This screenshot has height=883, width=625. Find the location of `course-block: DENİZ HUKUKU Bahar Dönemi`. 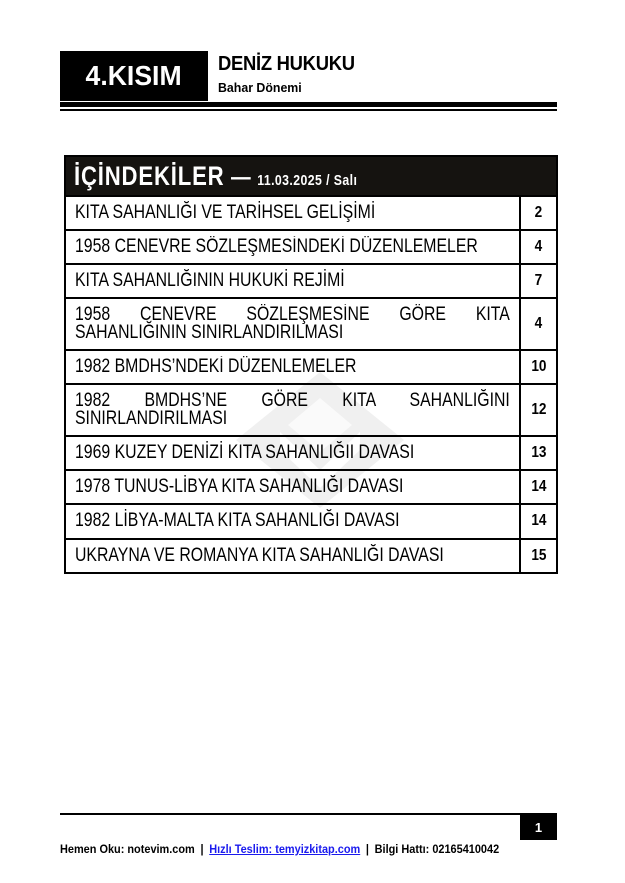

course-block: DENİZ HUKUKU Bahar Dönemi is located at coordinates (292, 74).